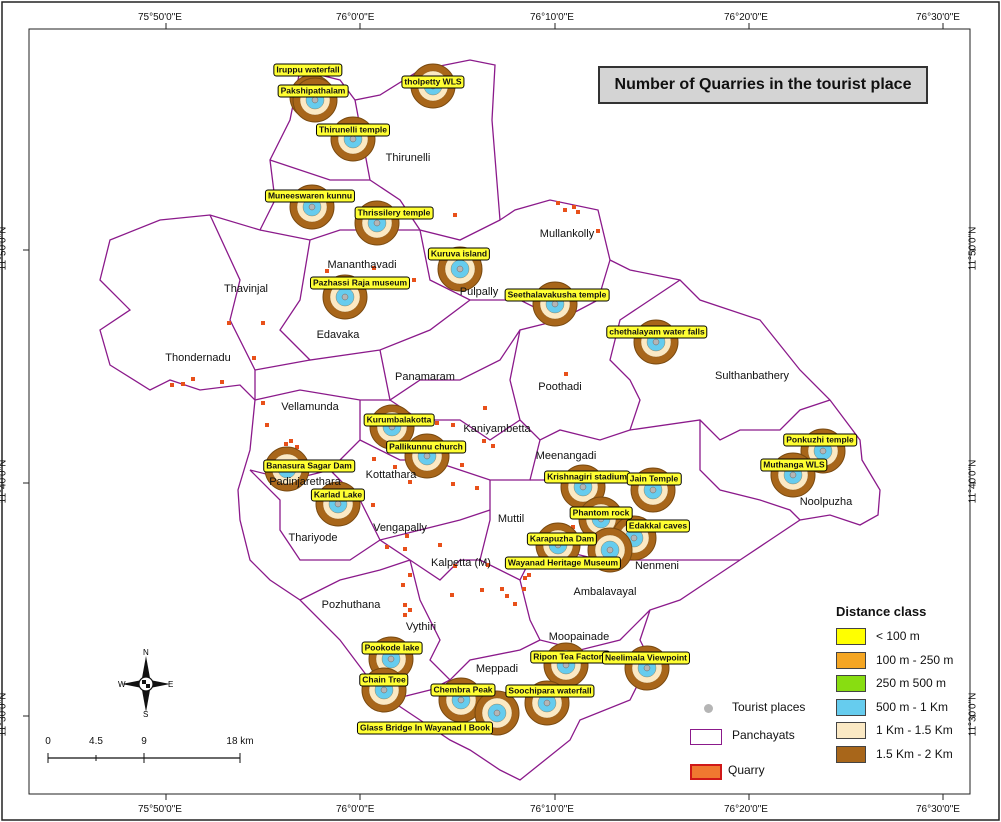 Image resolution: width=1001 pixels, height=822 pixels. Describe the element at coordinates (48, 741) in the screenshot. I see `scale-label-0: 0` at that location.